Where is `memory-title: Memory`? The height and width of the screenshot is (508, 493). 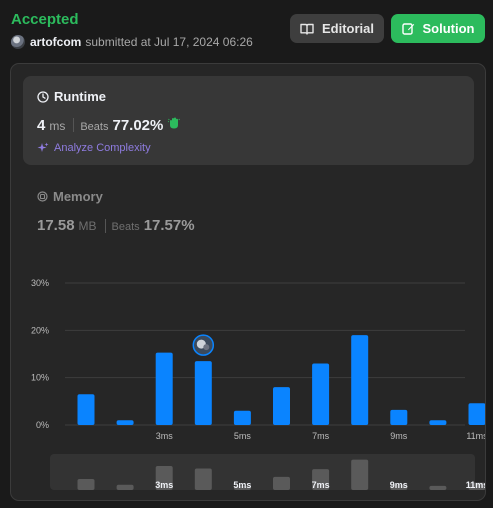 memory-title: Memory is located at coordinates (70, 196).